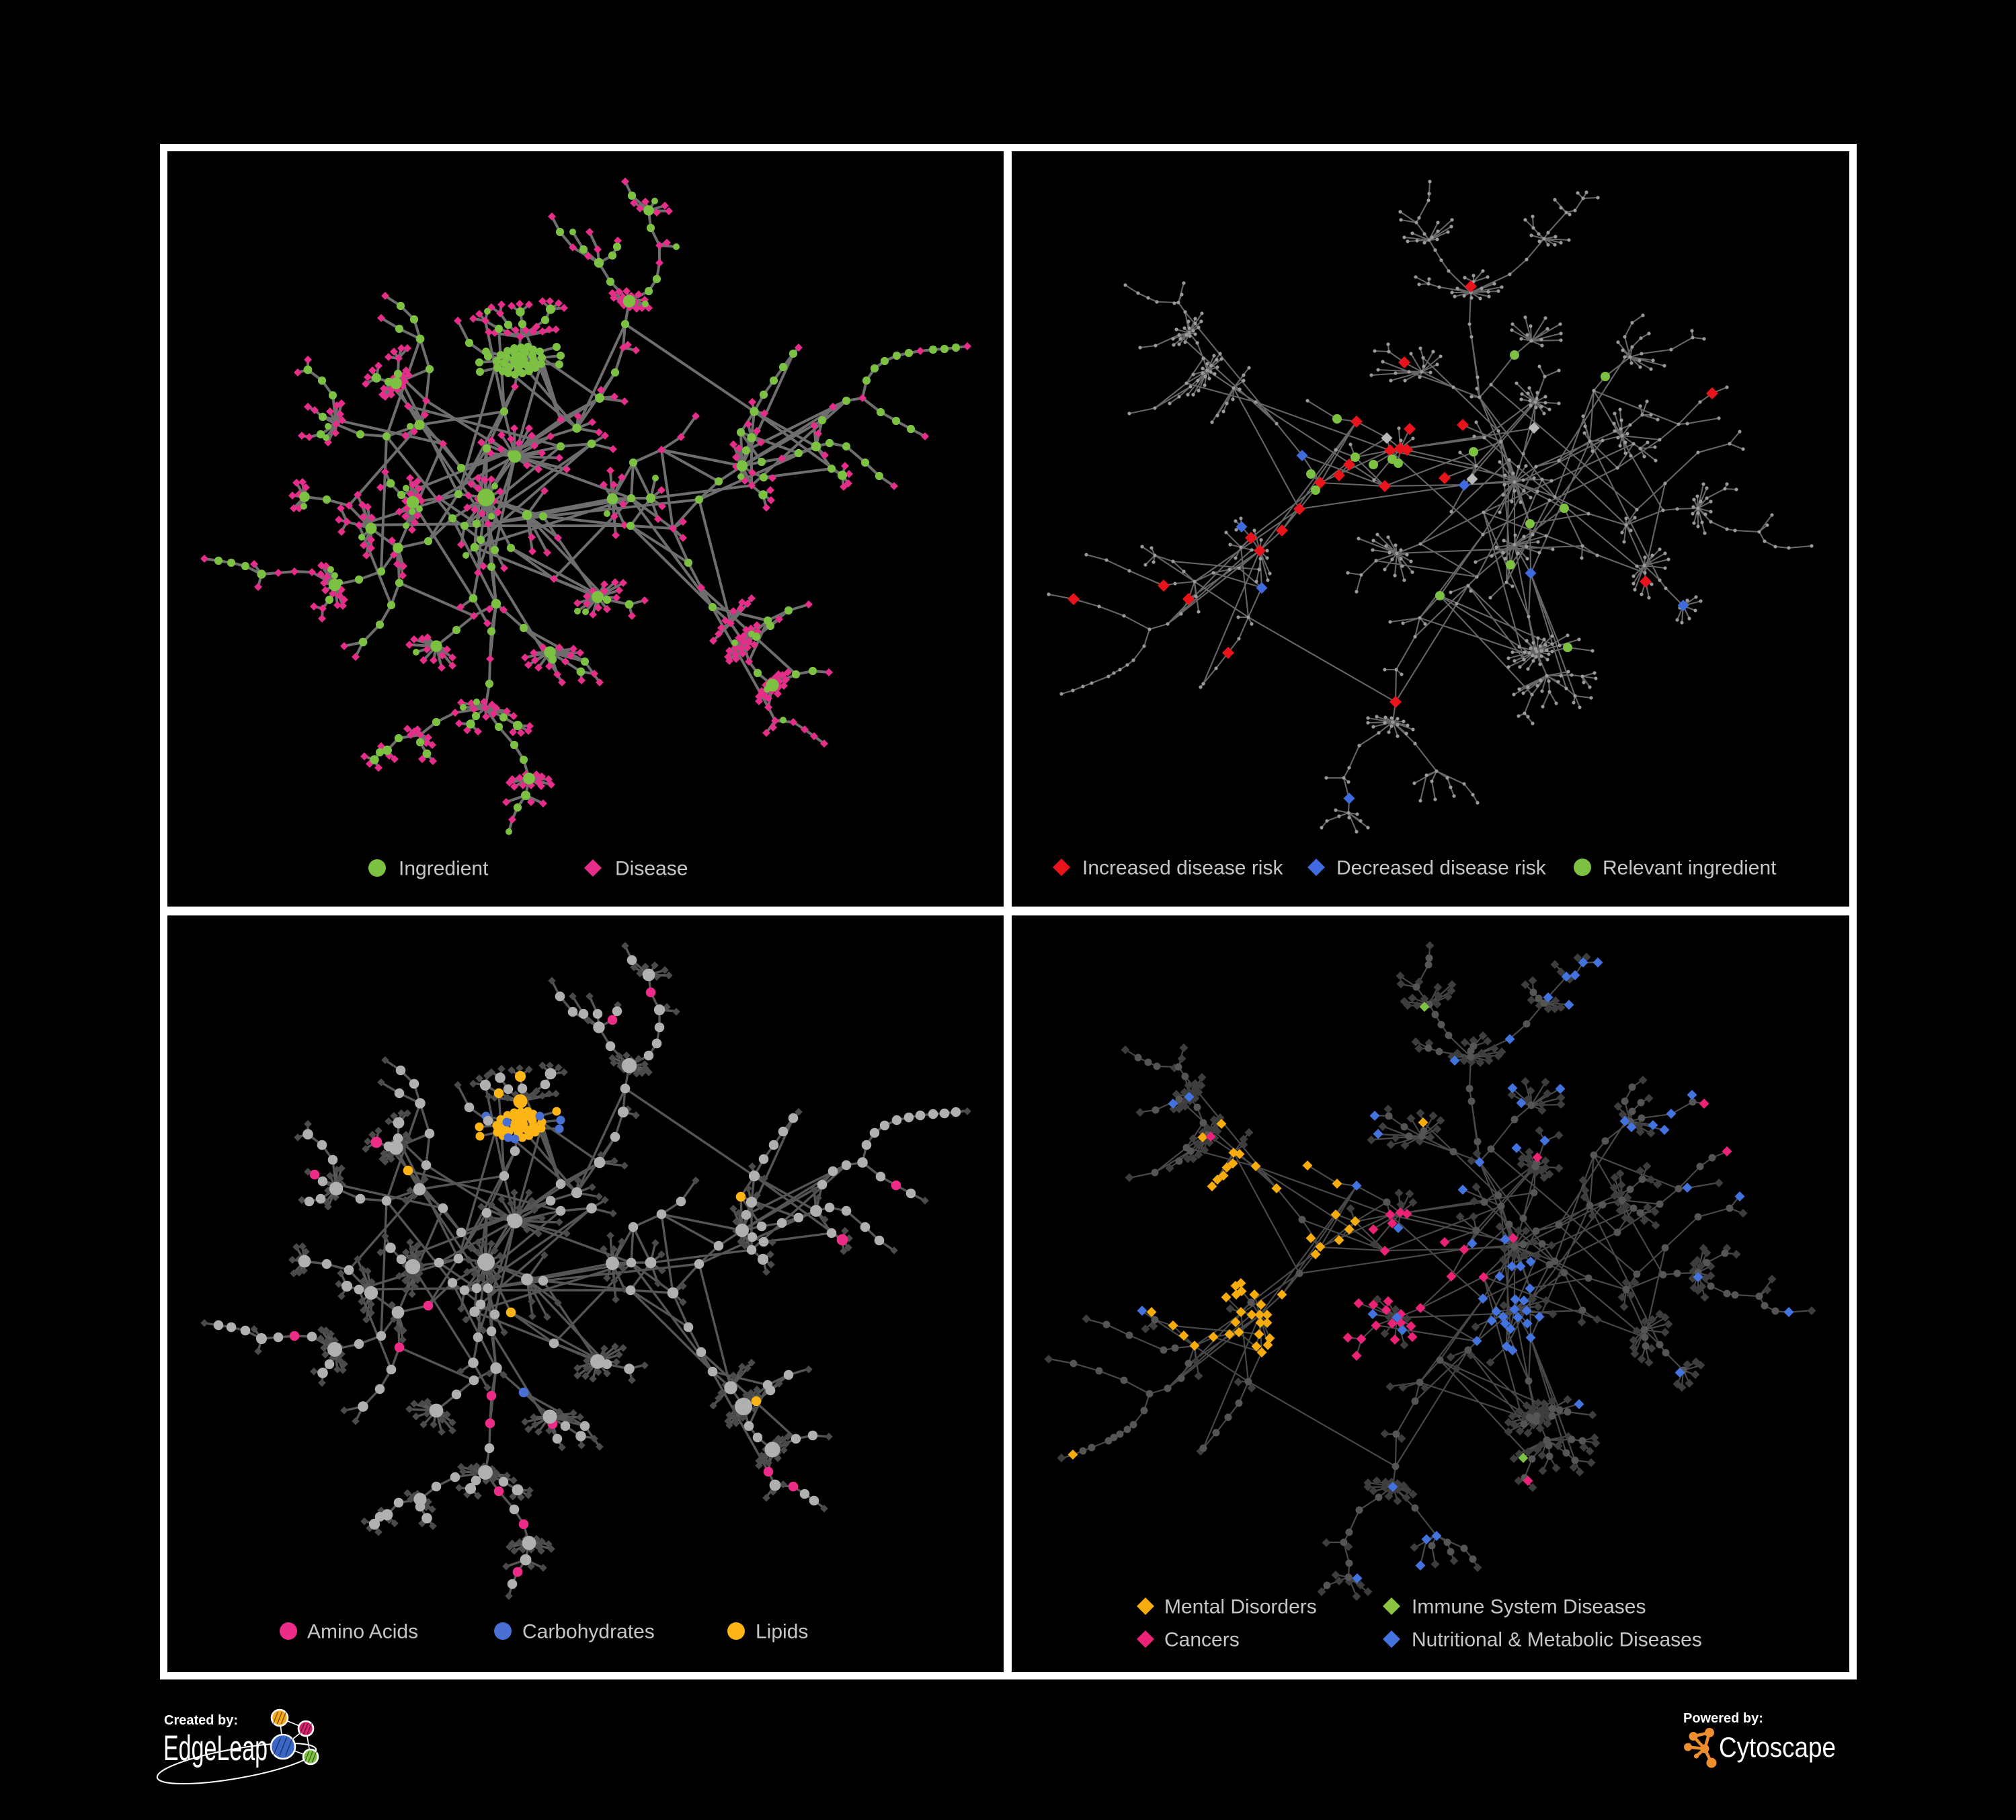 This screenshot has height=1820, width=2016. I want to click on svg-text: Relevant ingredient, so click(1690, 868).